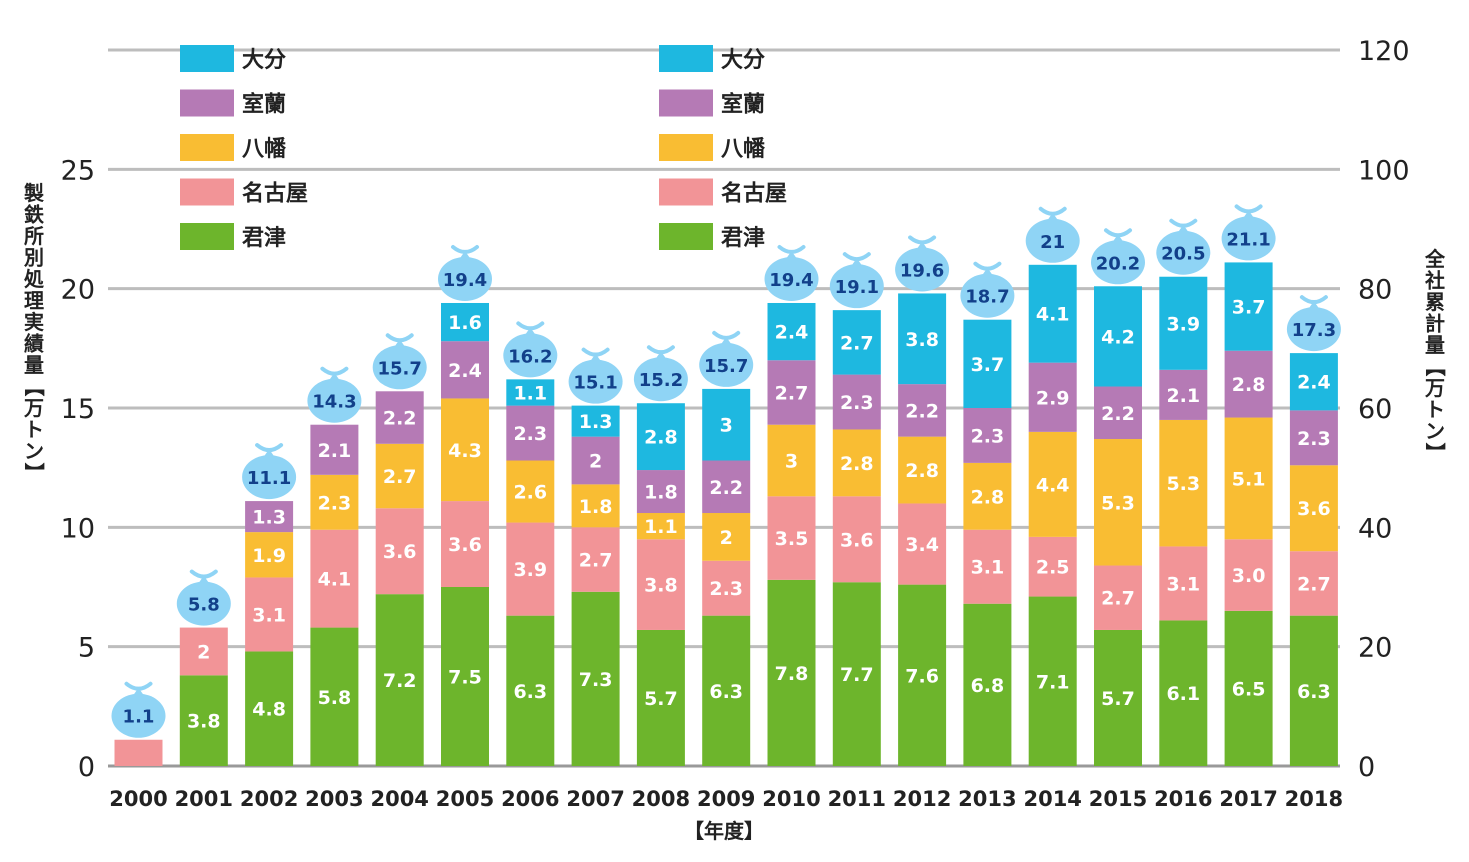 The image size is (1469, 862). Describe the element at coordinates (1435, 302) in the screenshot. I see `axis-title-char: 累` at that location.